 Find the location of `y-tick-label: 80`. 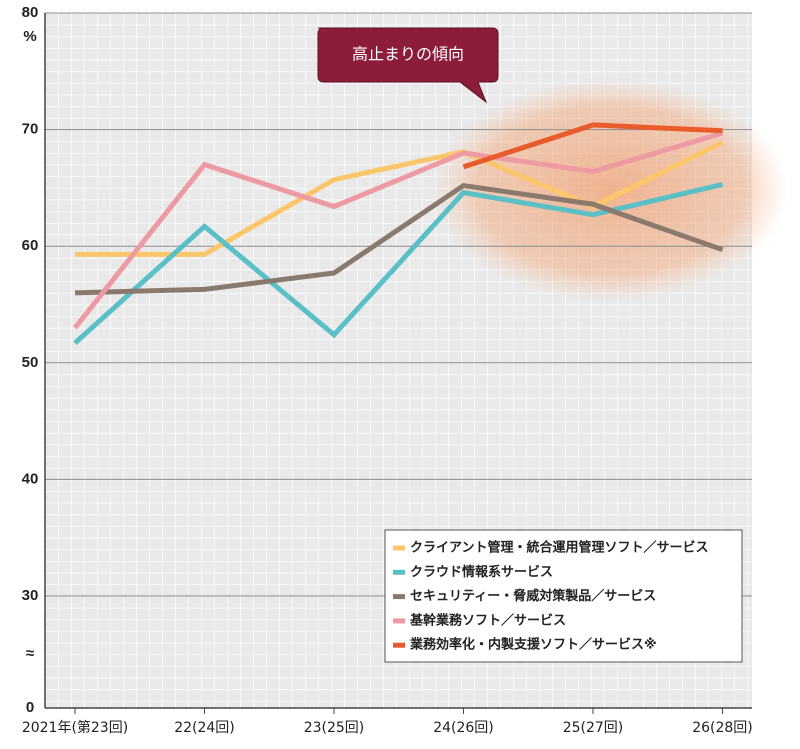

y-tick-label: 80 is located at coordinates (30, 12).